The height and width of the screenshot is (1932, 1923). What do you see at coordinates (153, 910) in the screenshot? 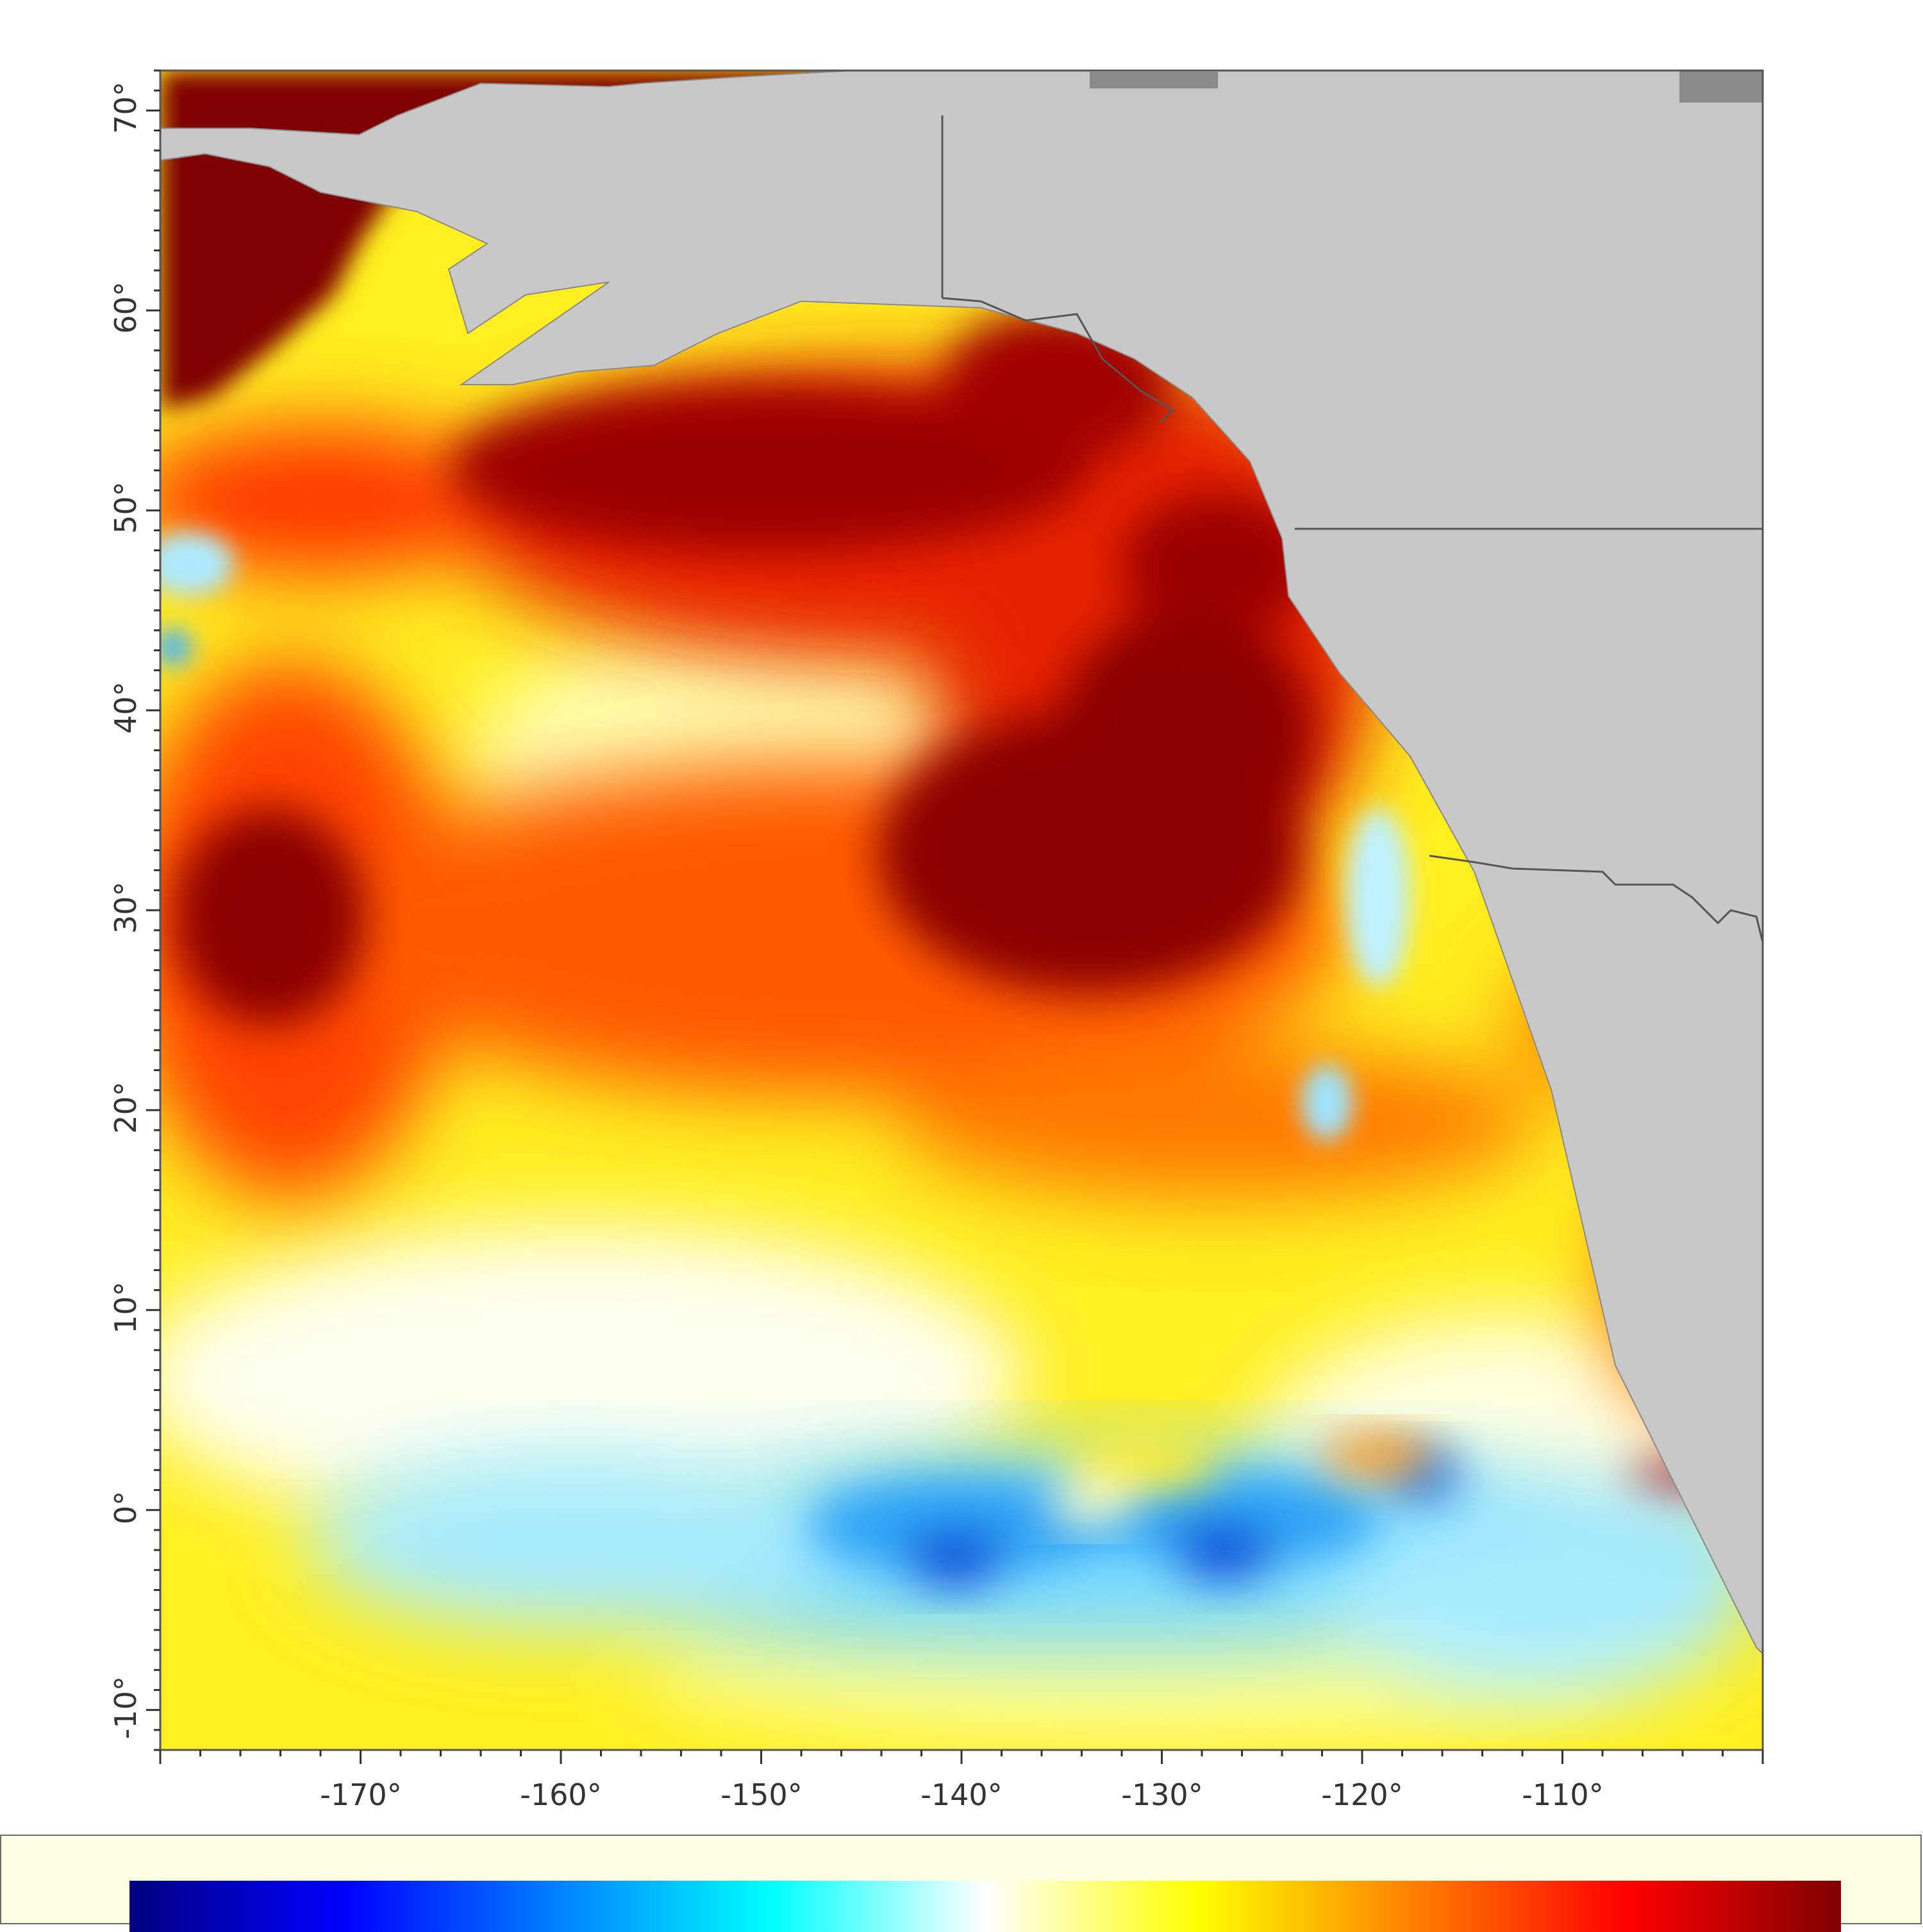
I see `latitude-major-ticks` at bounding box center [153, 910].